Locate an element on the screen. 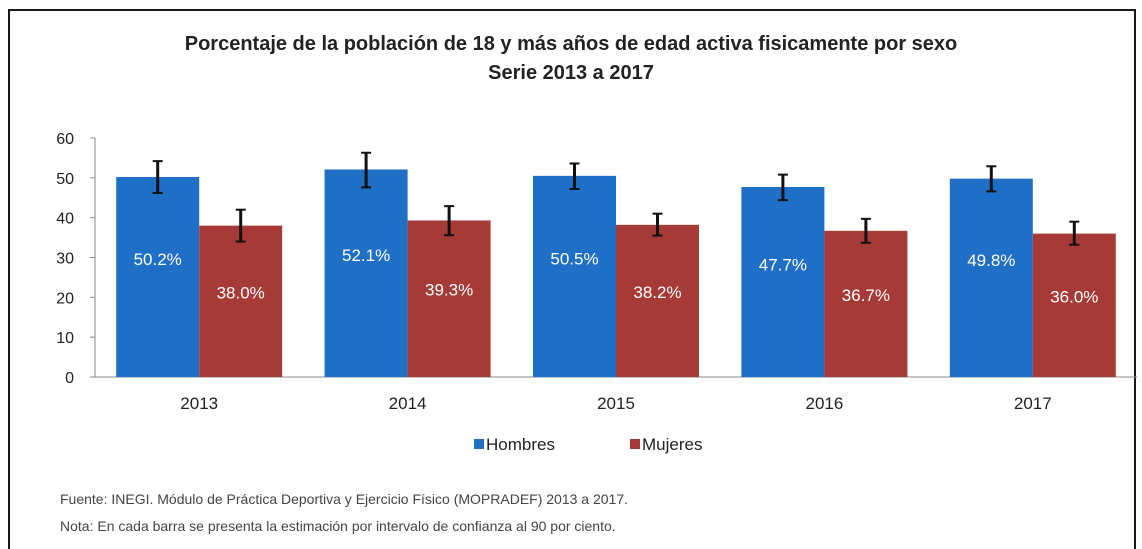  data-label: 52.1% is located at coordinates (366, 255).